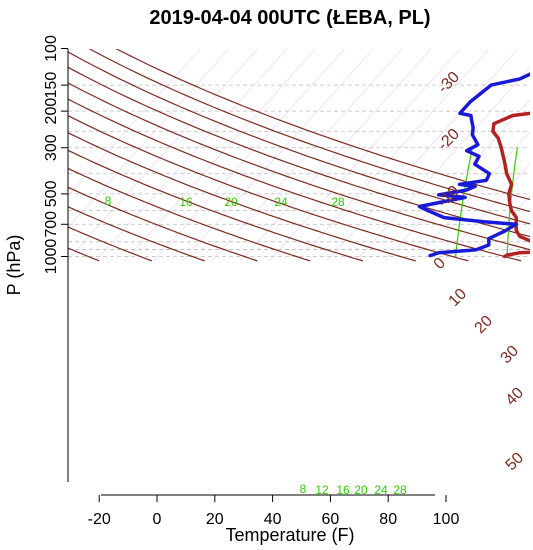 The image size is (533, 550). Describe the element at coordinates (51, 257) in the screenshot. I see `y-tick-label: 1000` at that location.